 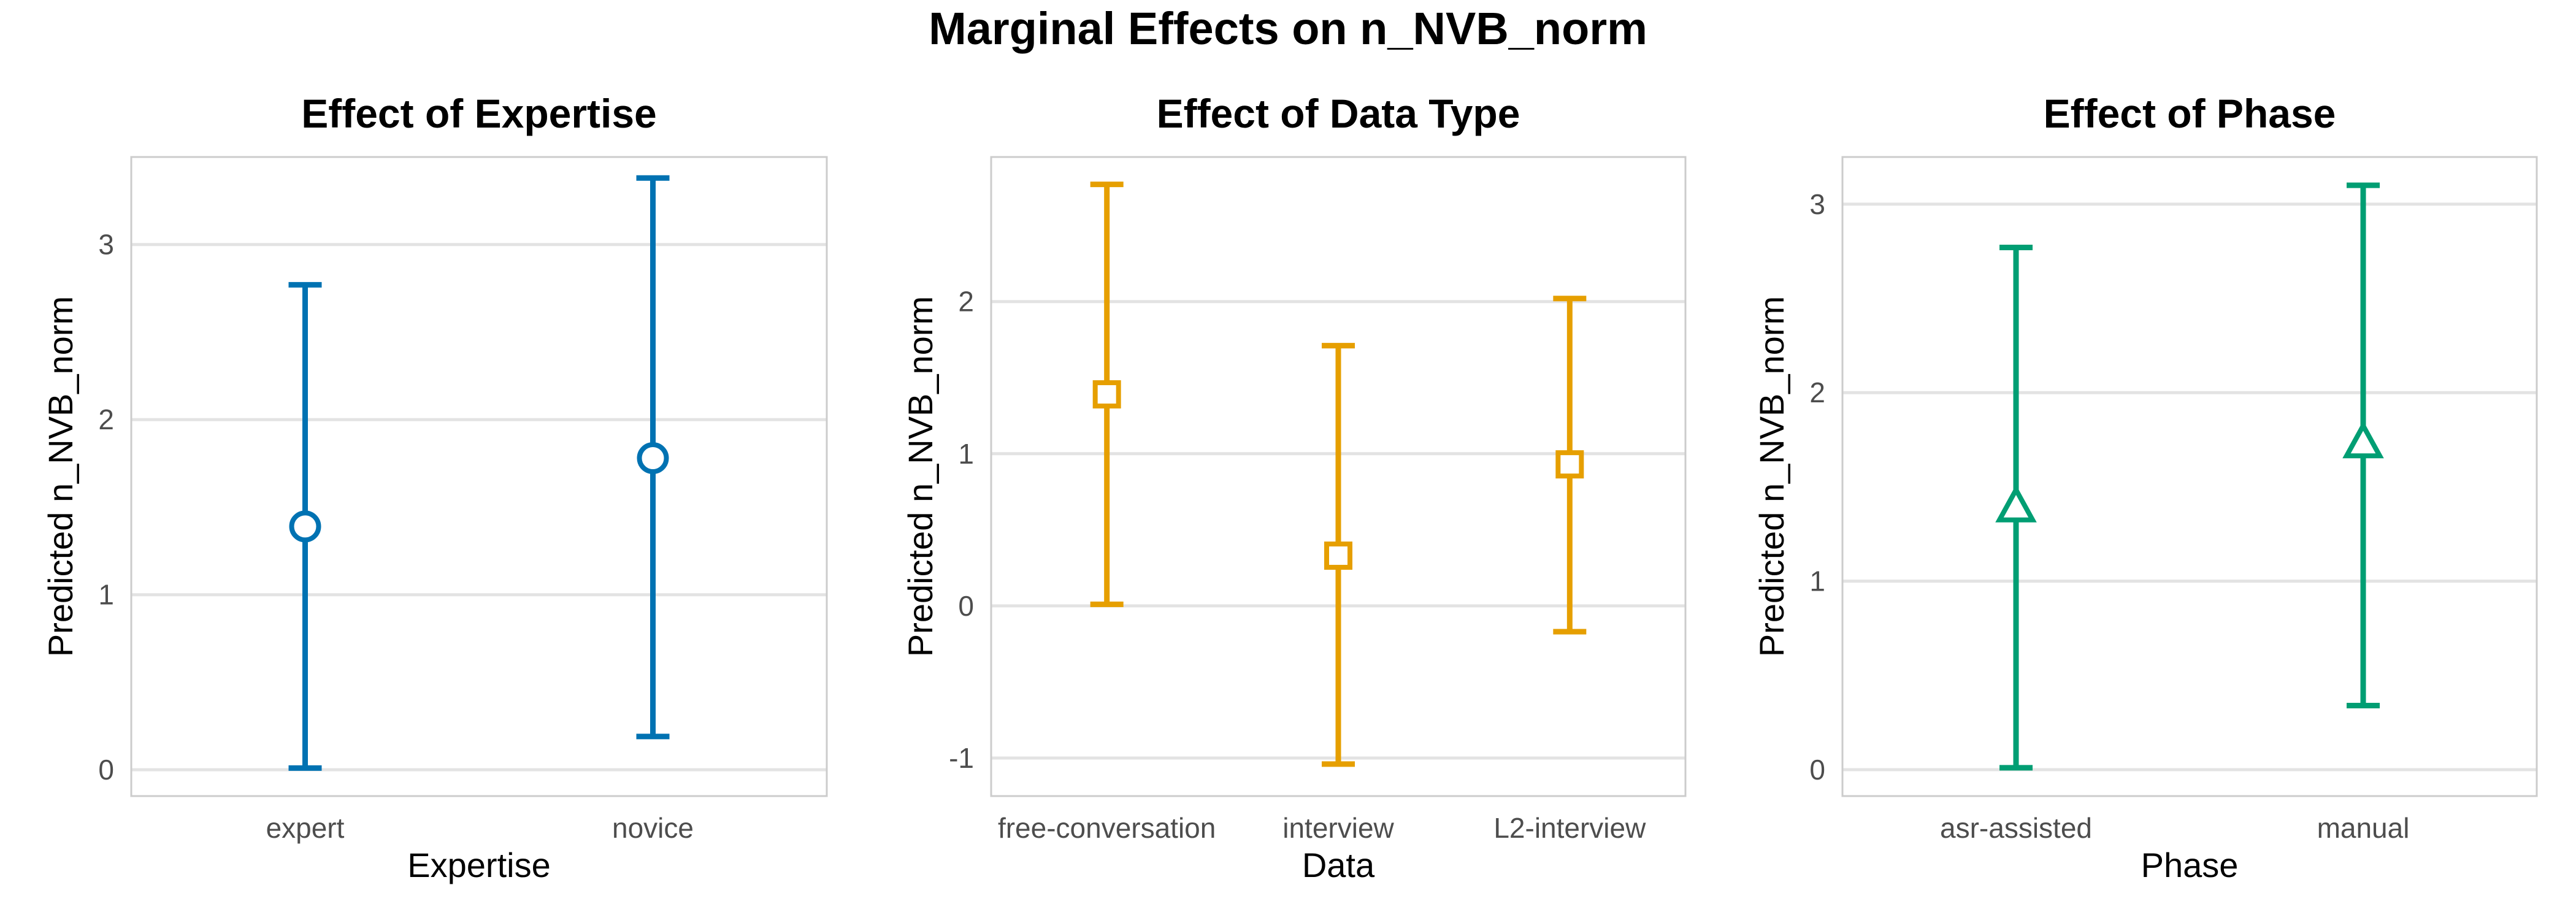 I want to click on x-tick-label: free-conversation, so click(x=1107, y=828).